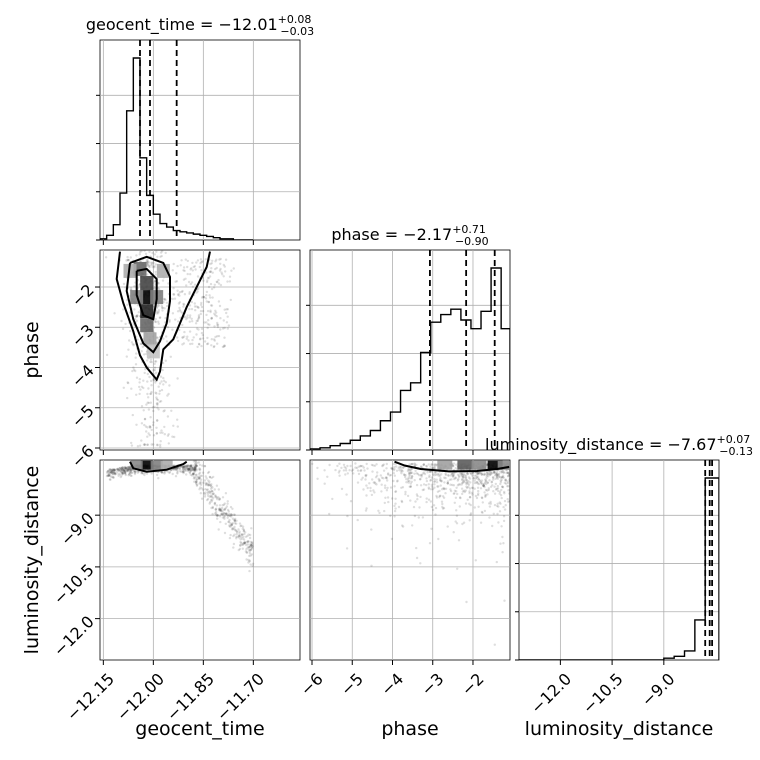  Describe the element at coordinates (619, 560) in the screenshot. I see `hist-luminosity_distance-frame` at that location.